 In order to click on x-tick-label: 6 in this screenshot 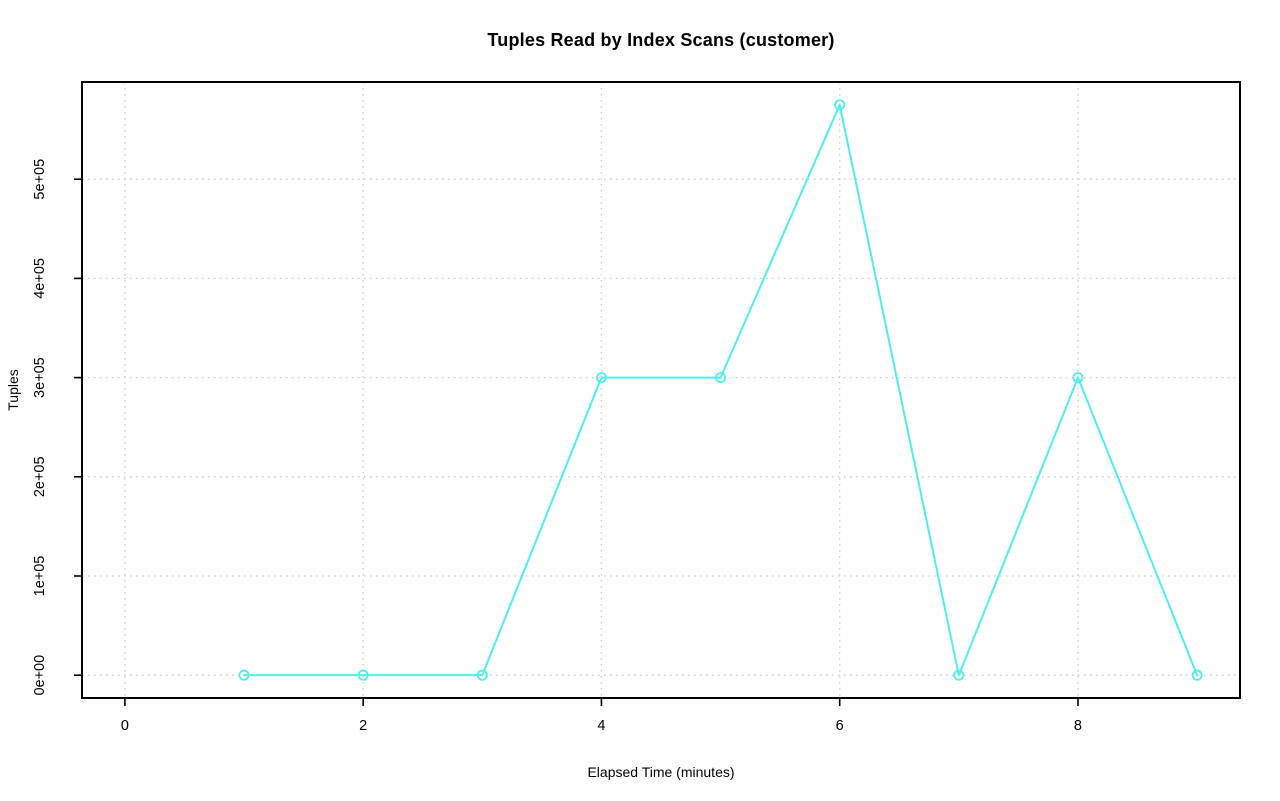, I will do `click(840, 726)`.